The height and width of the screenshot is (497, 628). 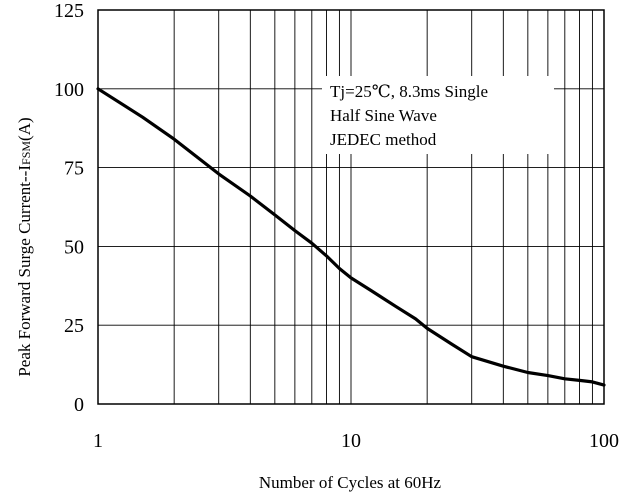 I want to click on y-axis-title-unit: (A), so click(x=24, y=129).